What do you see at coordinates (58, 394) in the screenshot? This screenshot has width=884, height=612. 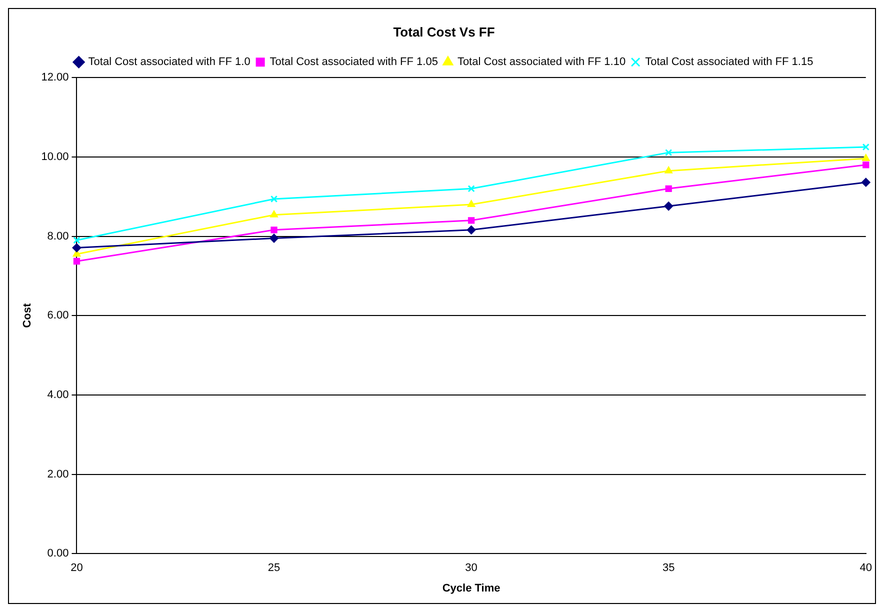 I see `y-tick-label: 4.00` at bounding box center [58, 394].